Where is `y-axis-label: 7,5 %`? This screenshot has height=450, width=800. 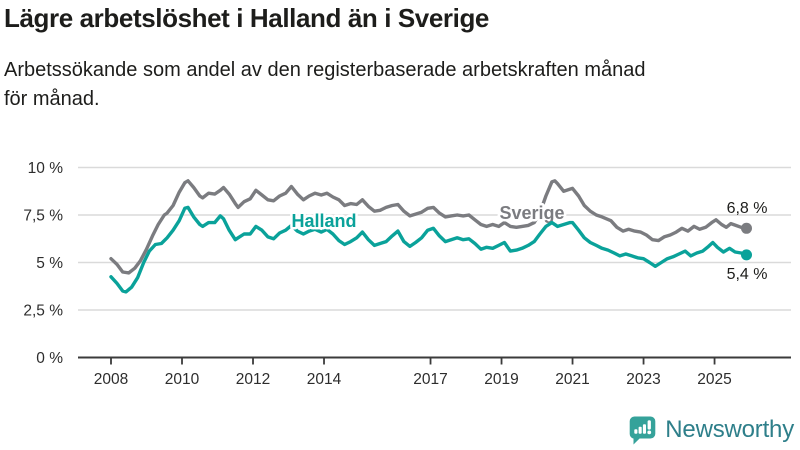 y-axis-label: 7,5 % is located at coordinates (43, 216).